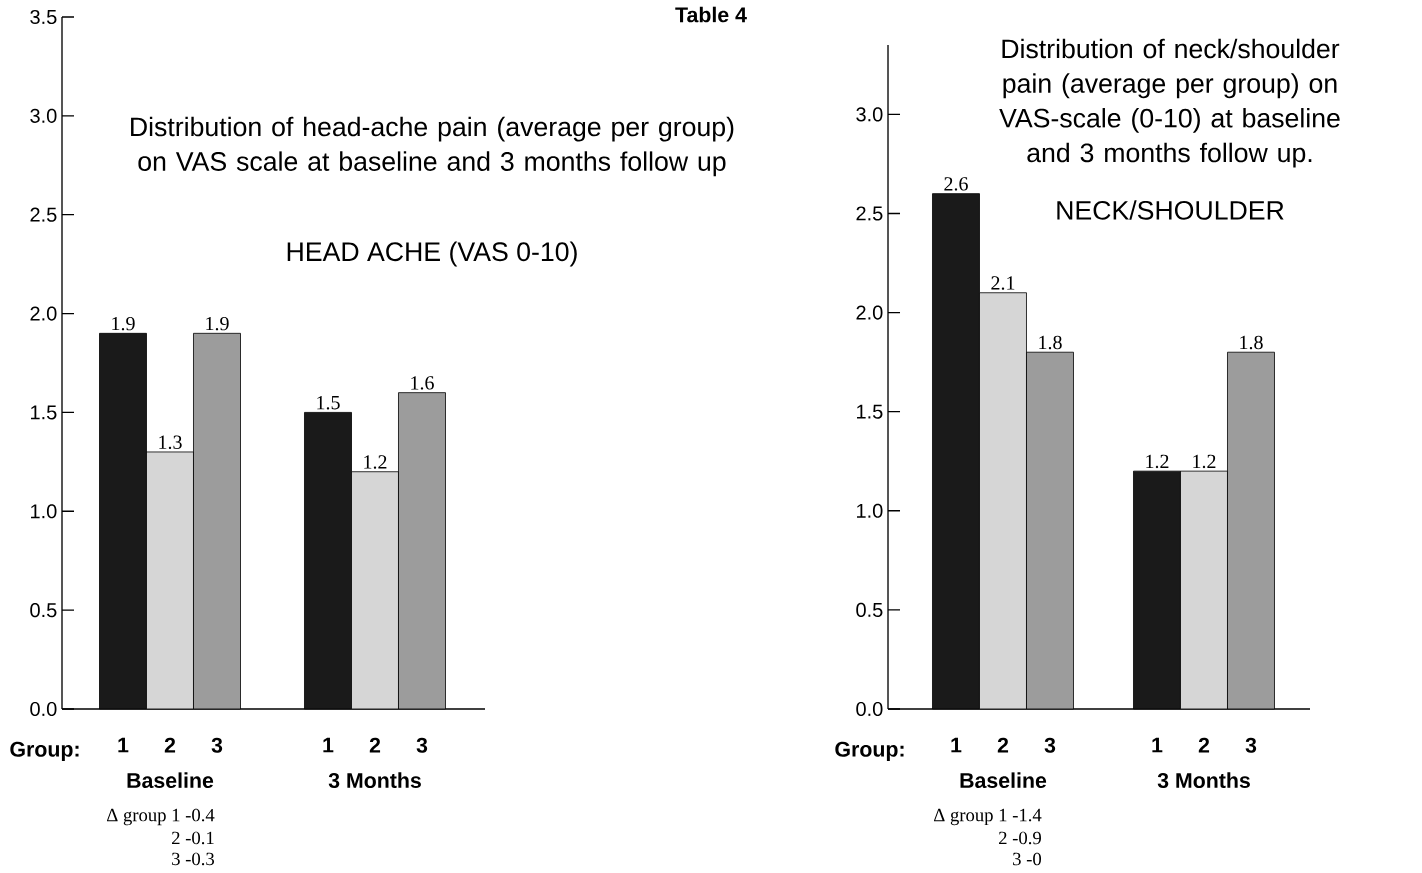 The height and width of the screenshot is (873, 1422). I want to click on text: Δ group 1 -1.4, so click(988, 817).